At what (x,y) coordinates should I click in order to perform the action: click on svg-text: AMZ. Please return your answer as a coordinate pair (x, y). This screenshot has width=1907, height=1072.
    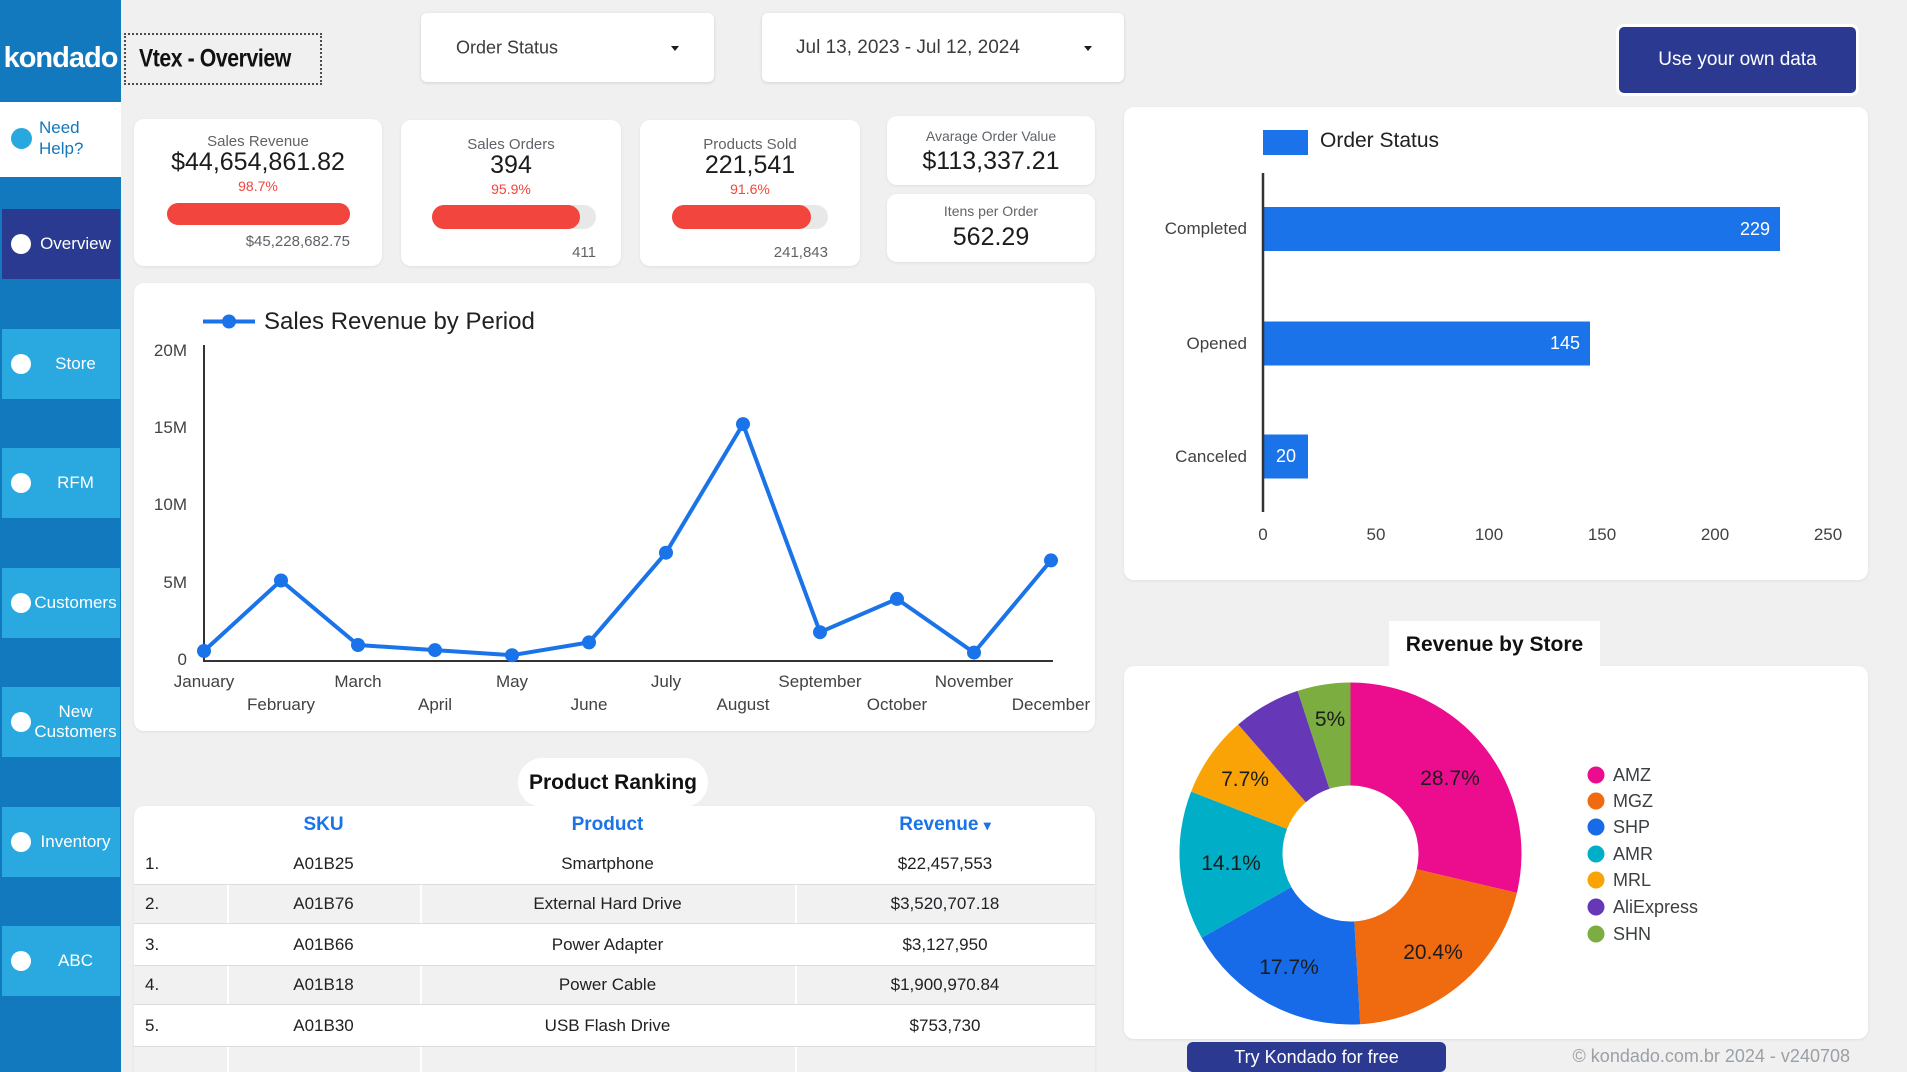
    Looking at the image, I should click on (1632, 775).